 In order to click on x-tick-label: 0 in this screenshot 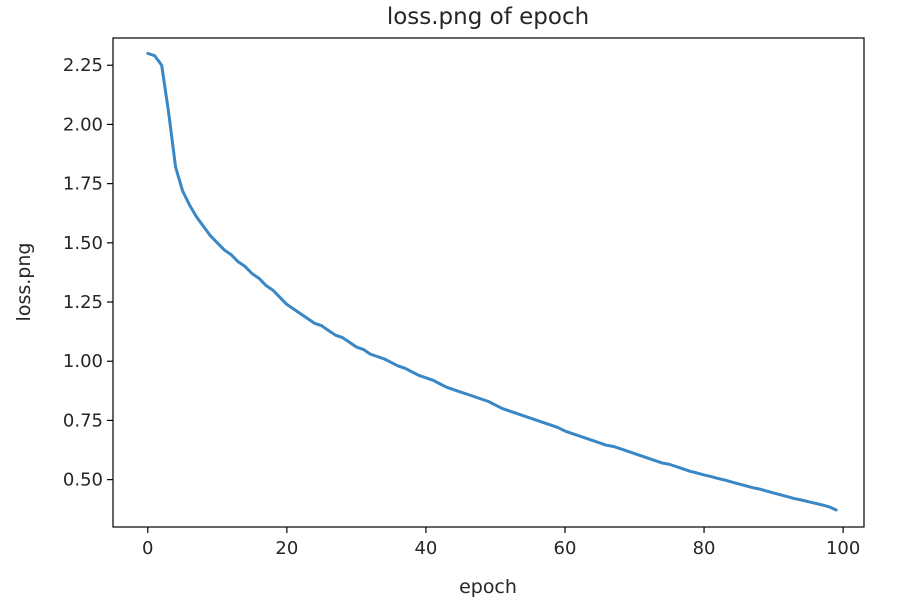, I will do `click(147, 548)`.